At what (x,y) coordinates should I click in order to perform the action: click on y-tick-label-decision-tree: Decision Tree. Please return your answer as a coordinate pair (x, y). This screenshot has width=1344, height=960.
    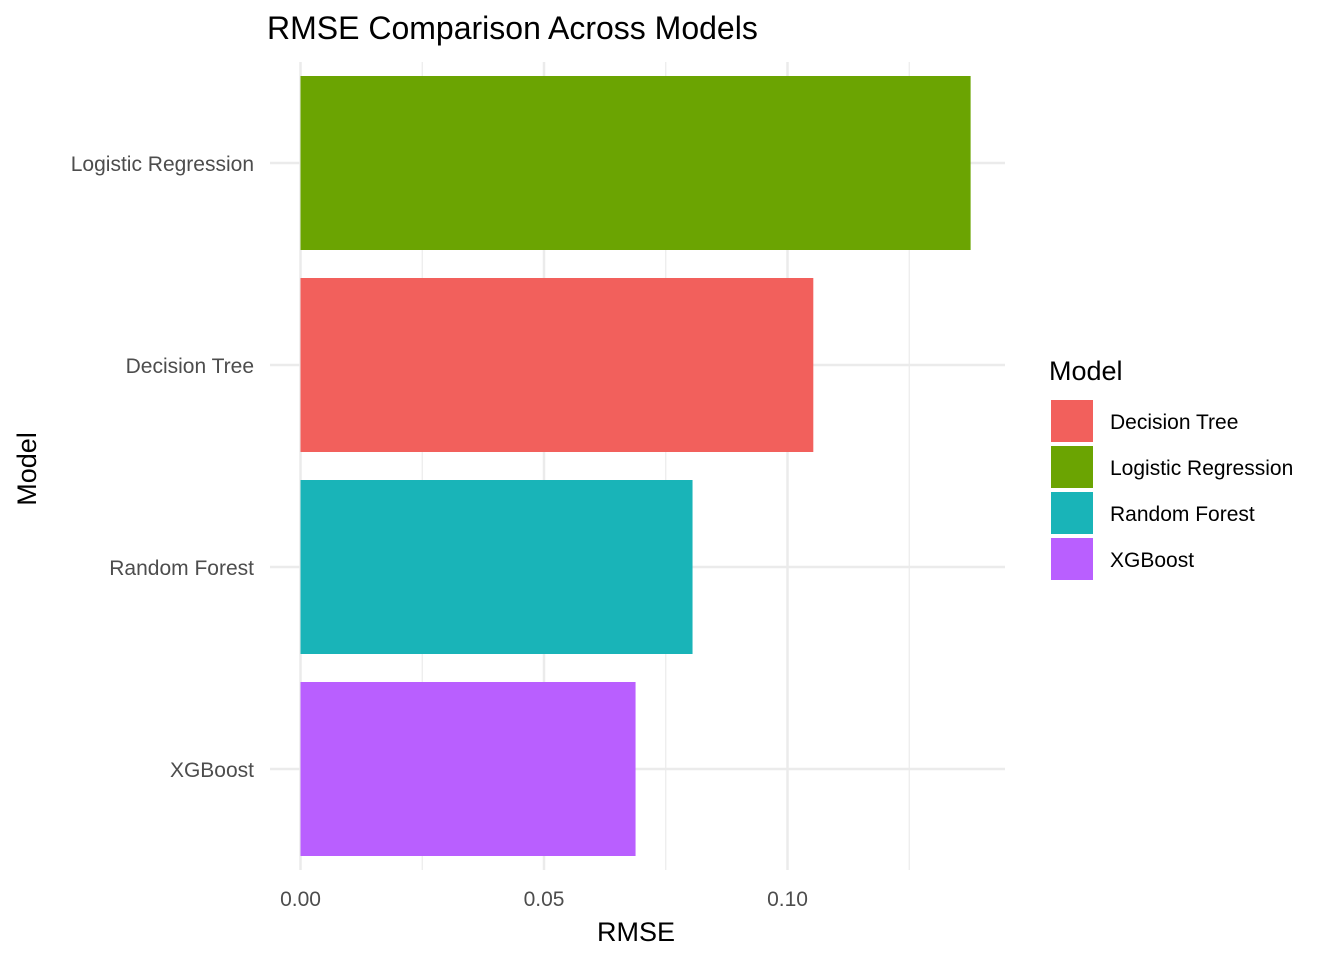
    Looking at the image, I should click on (190, 366).